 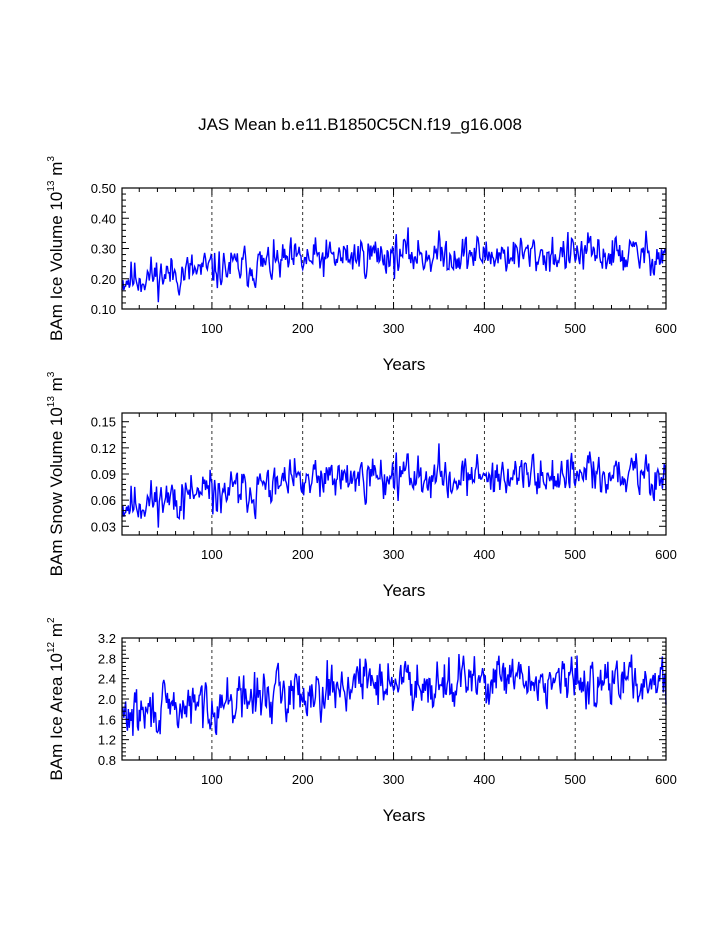 I want to click on y-tick-label: 3.2, so click(x=107, y=638).